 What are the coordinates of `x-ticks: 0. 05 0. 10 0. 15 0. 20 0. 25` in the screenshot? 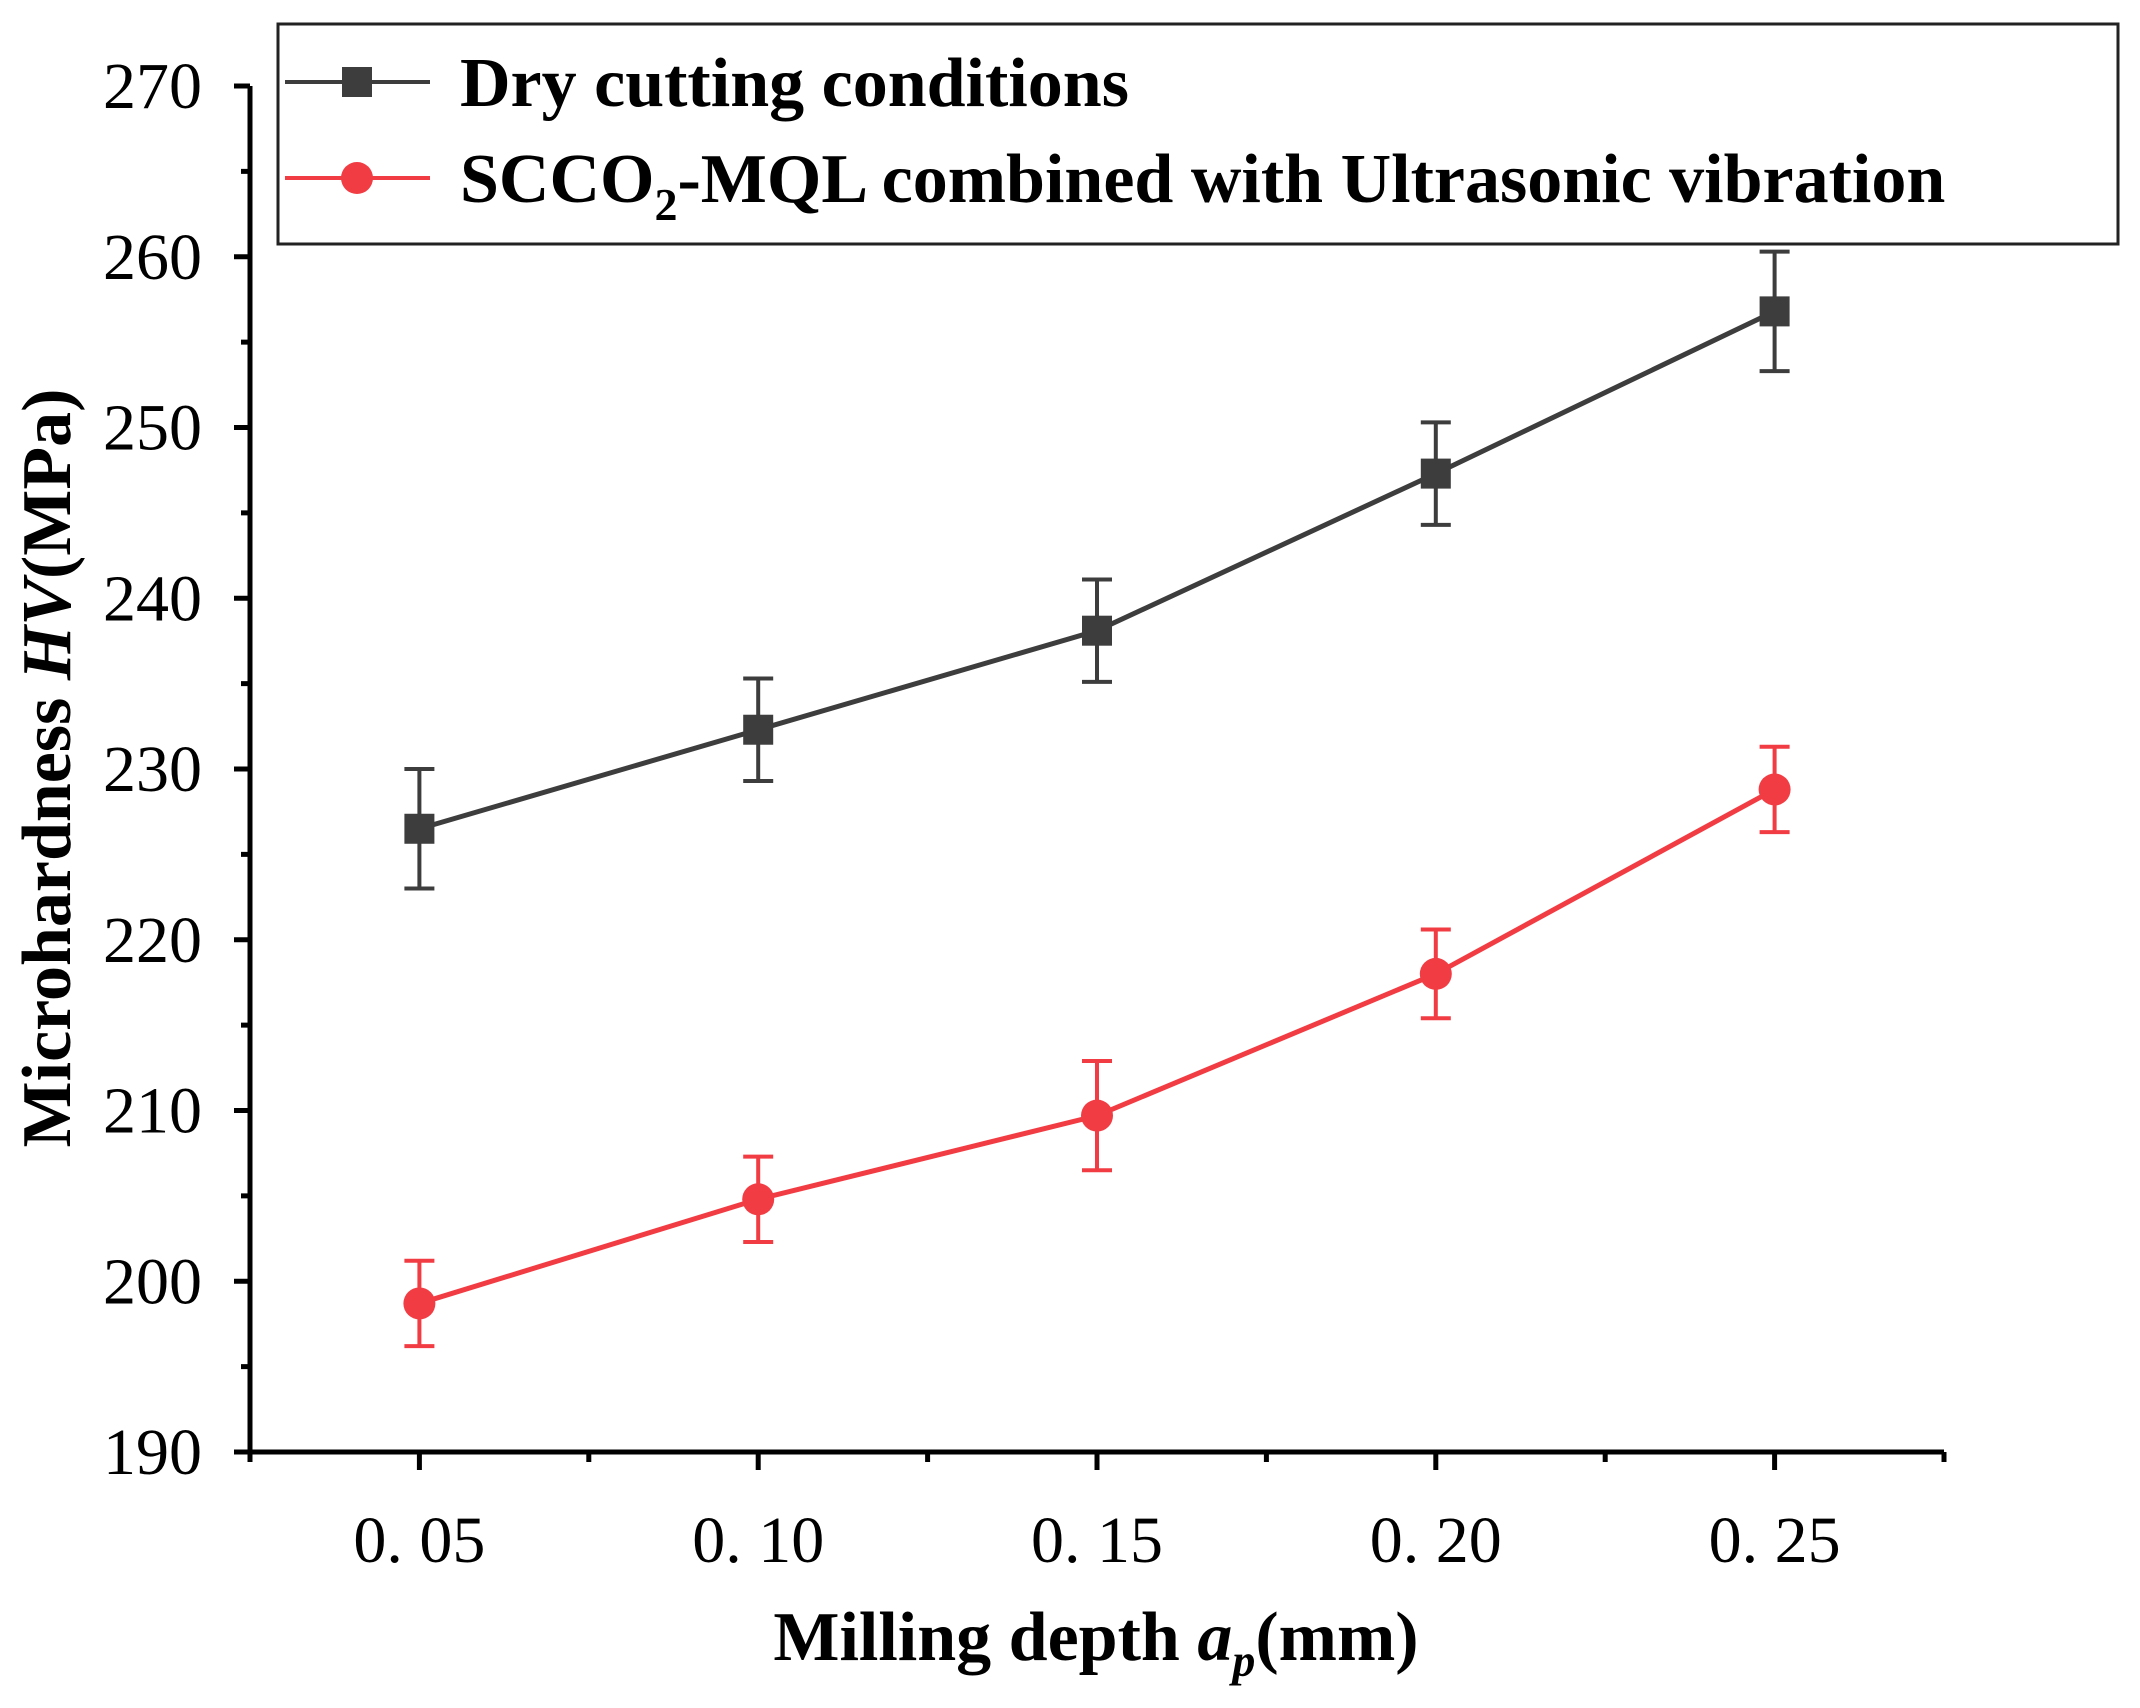 It's located at (1097, 1514).